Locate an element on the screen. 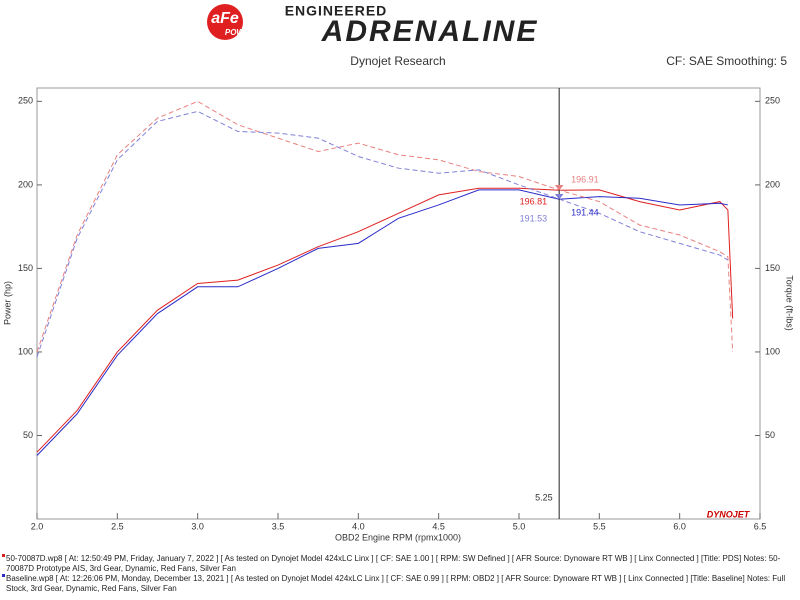 The height and width of the screenshot is (600, 800). x-tick-label: 2.5 is located at coordinates (117, 526).